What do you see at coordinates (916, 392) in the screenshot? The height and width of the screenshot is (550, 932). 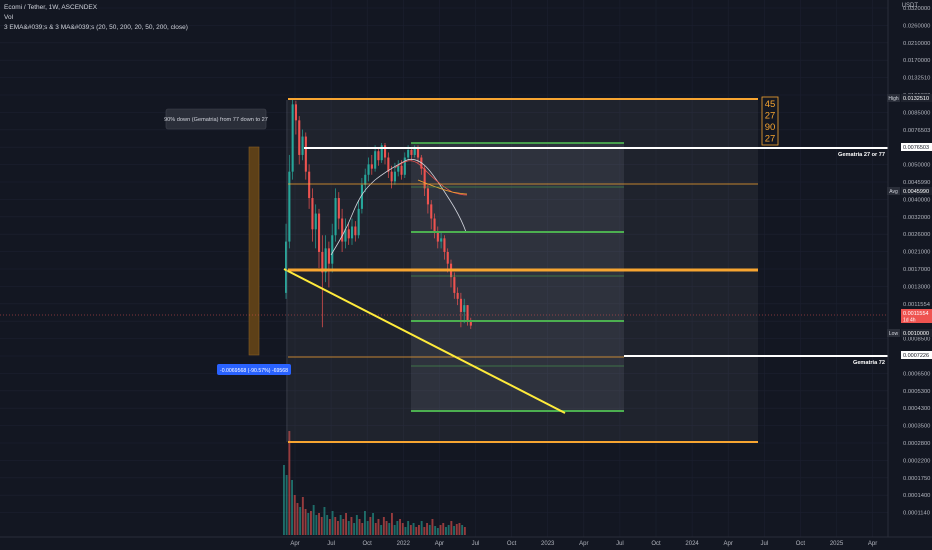 I see `price-tick-label: 0.0005300` at bounding box center [916, 392].